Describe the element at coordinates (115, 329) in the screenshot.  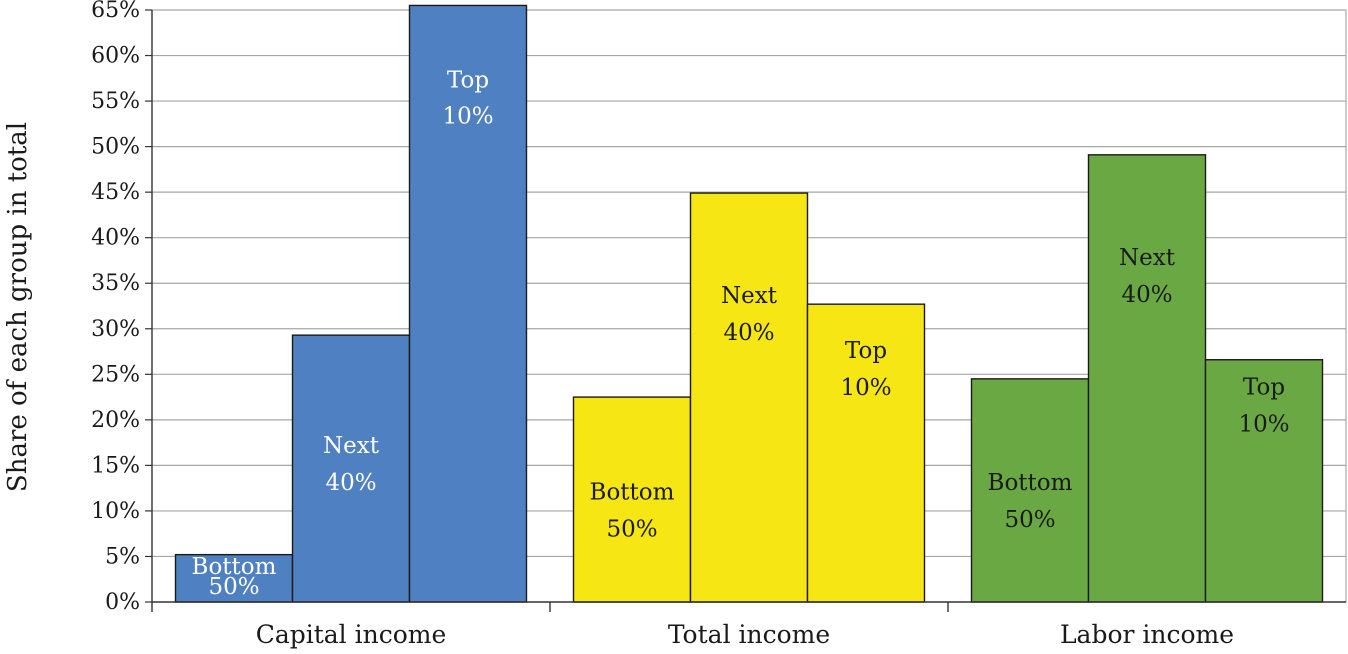
I see `y-tick-label: 30%` at that location.